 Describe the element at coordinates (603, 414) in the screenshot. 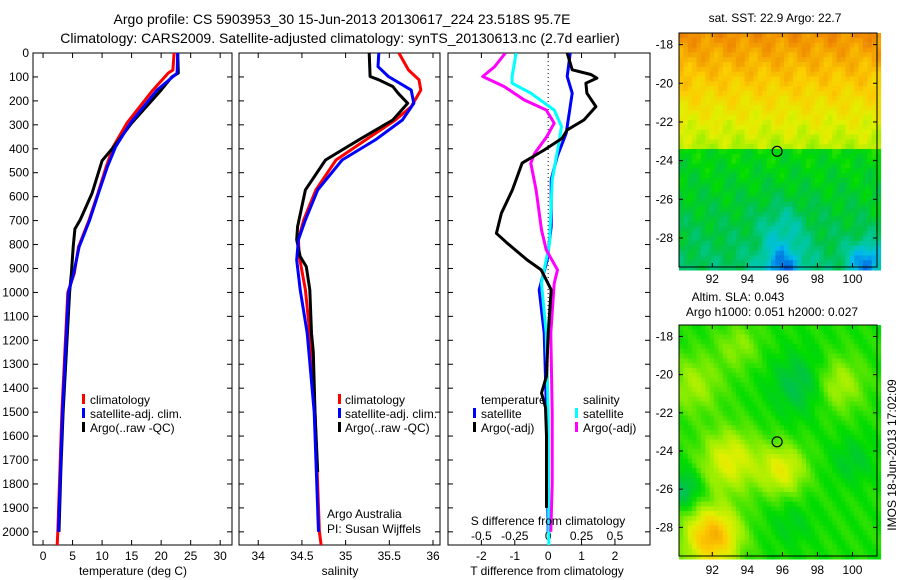

I see `legend-label: satellite` at that location.